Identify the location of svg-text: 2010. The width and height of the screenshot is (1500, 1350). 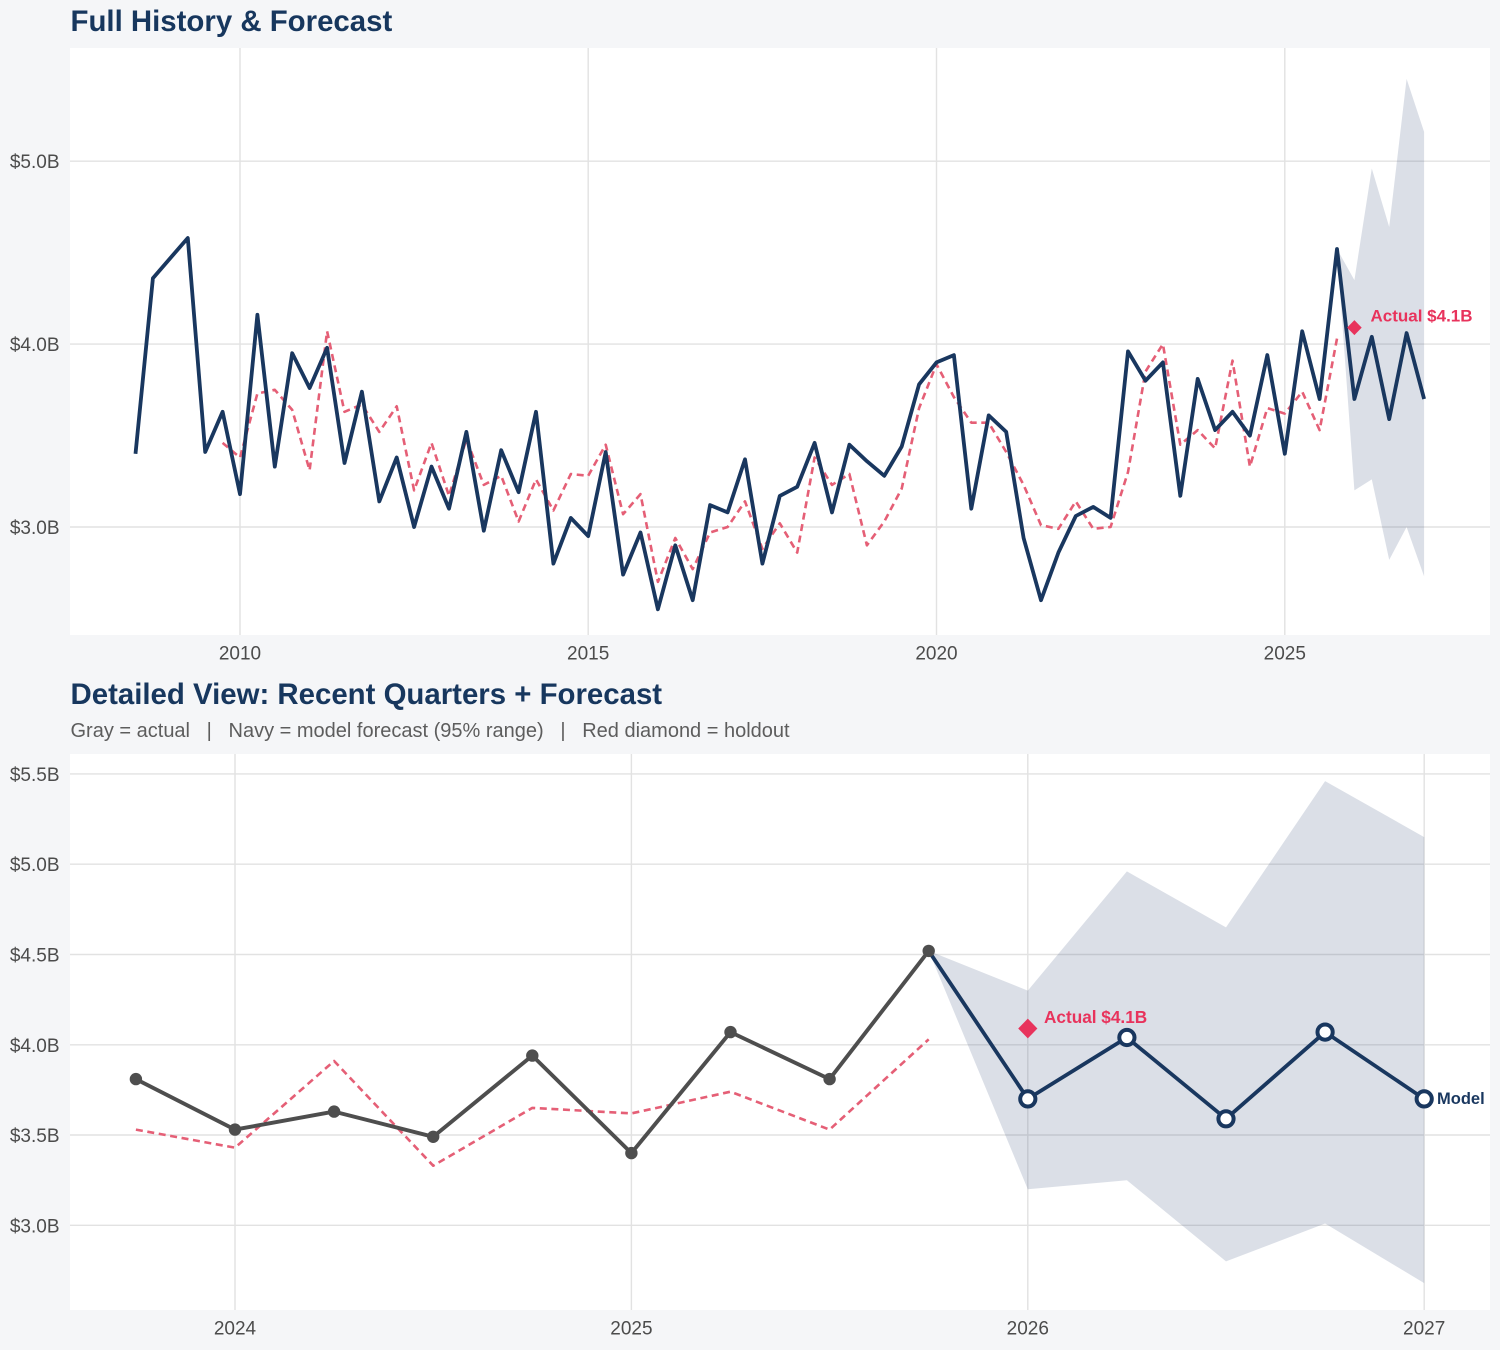
(240, 653).